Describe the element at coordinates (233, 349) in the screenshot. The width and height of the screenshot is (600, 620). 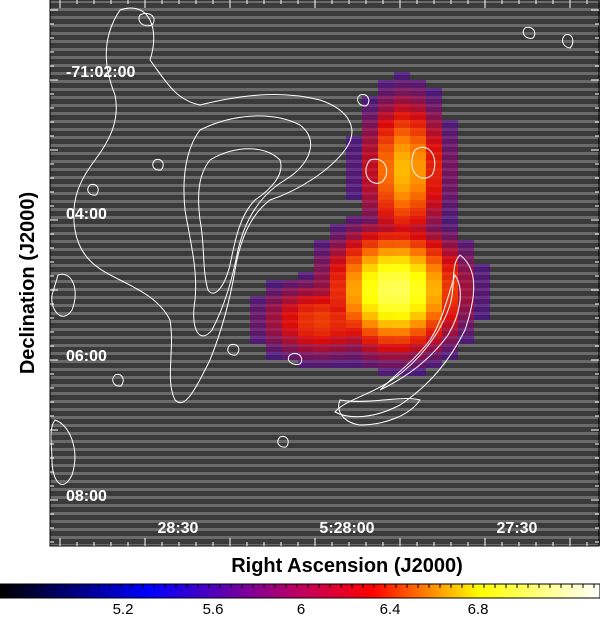
I see `contour-blob-j` at that location.